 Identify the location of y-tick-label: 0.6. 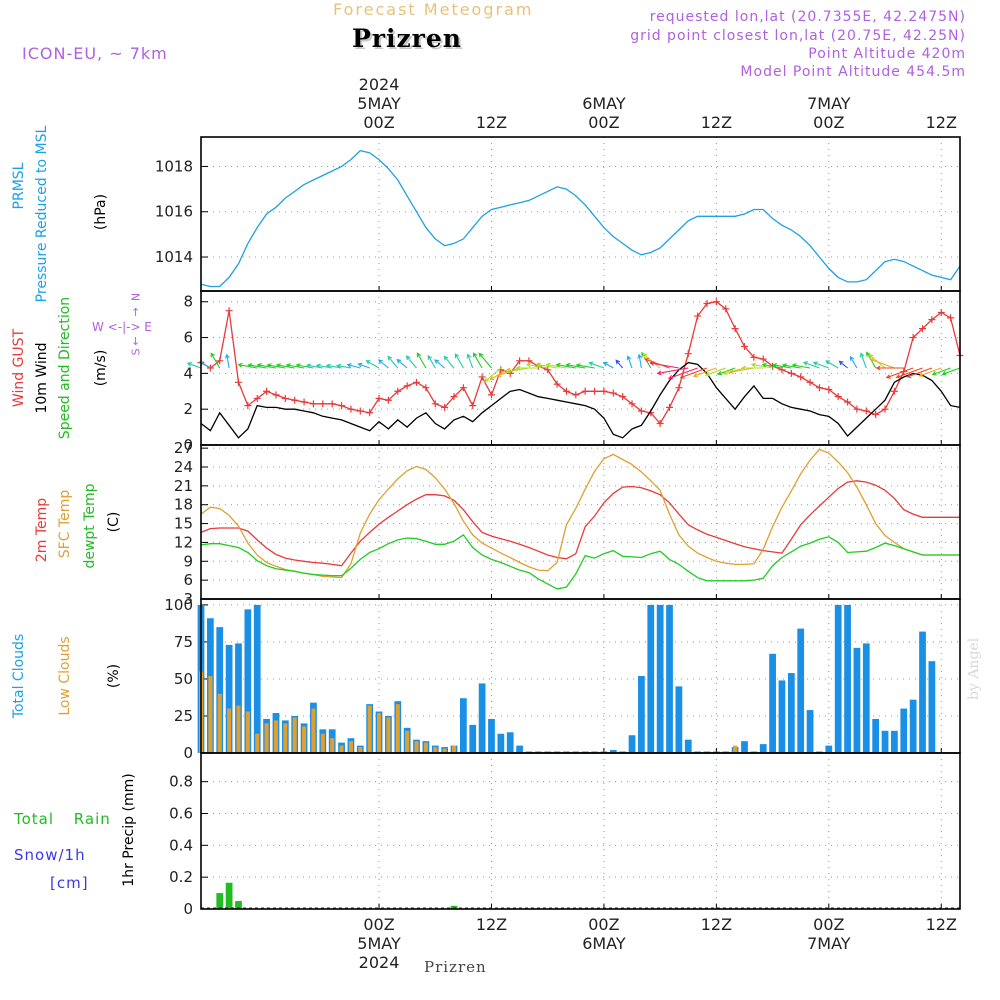
(181, 813).